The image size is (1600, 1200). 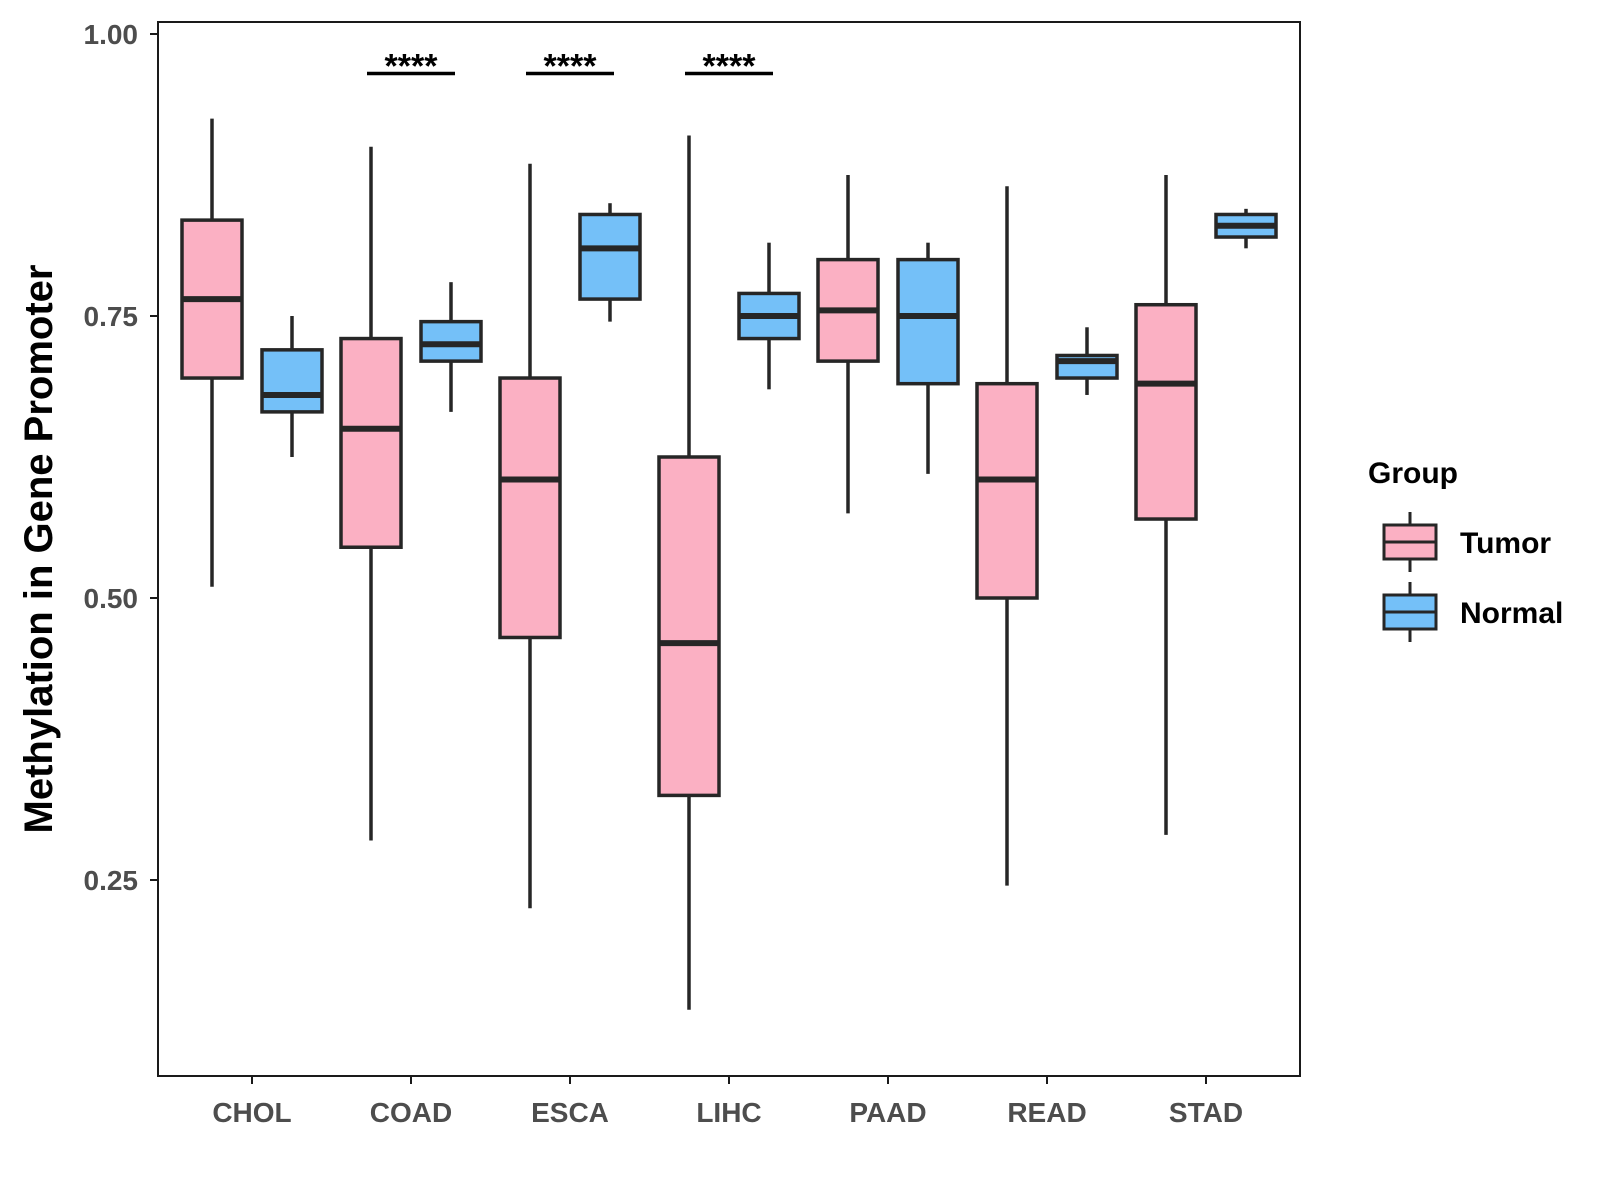 I want to click on box-normal-paad, so click(x=928, y=358).